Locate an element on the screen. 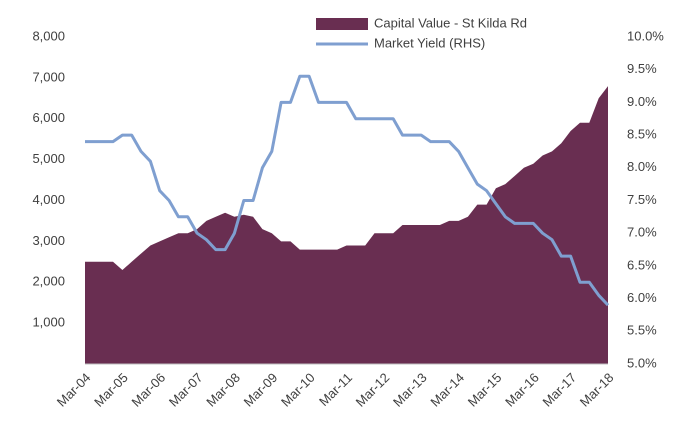  y2-tick-label: 10.0% is located at coordinates (645, 35).